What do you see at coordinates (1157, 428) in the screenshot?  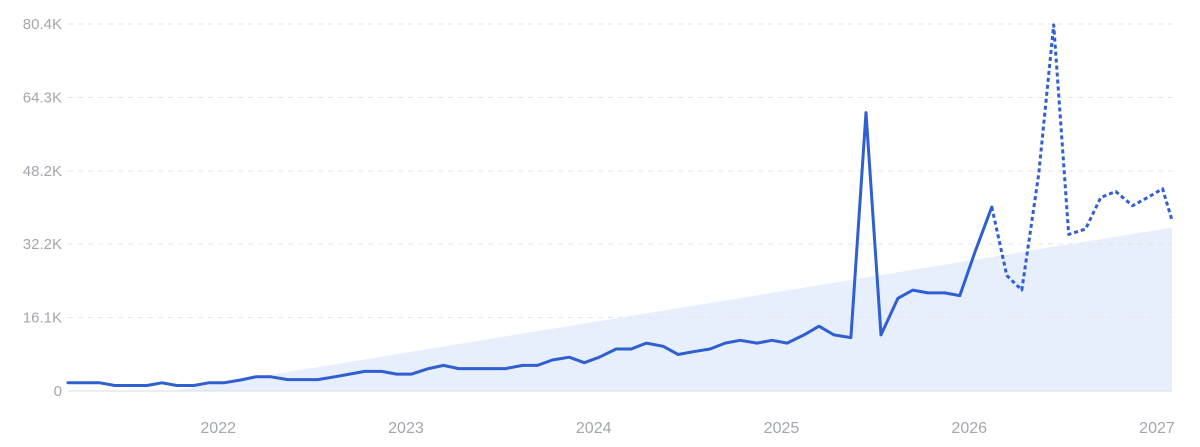 I see `x-tick-label: 2027` at bounding box center [1157, 428].